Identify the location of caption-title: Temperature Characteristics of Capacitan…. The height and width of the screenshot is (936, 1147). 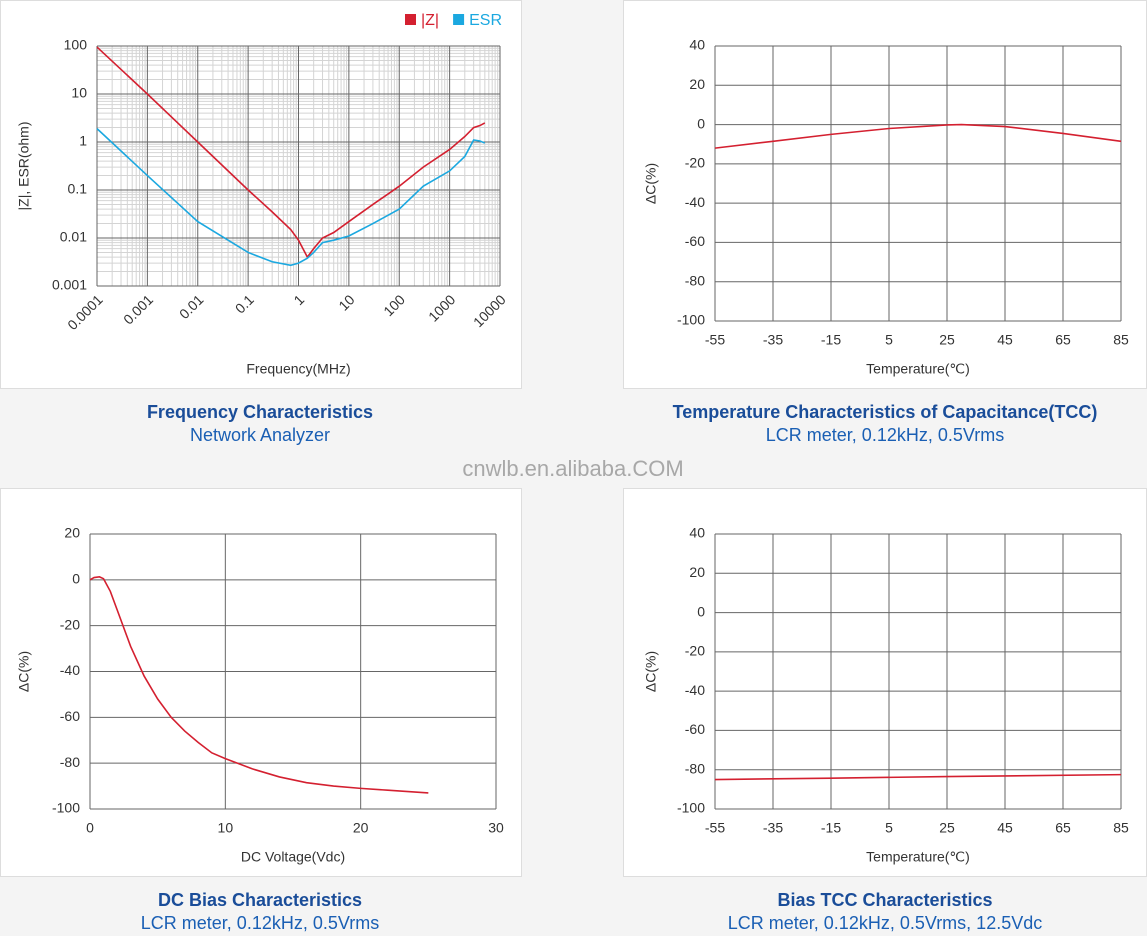
(885, 412).